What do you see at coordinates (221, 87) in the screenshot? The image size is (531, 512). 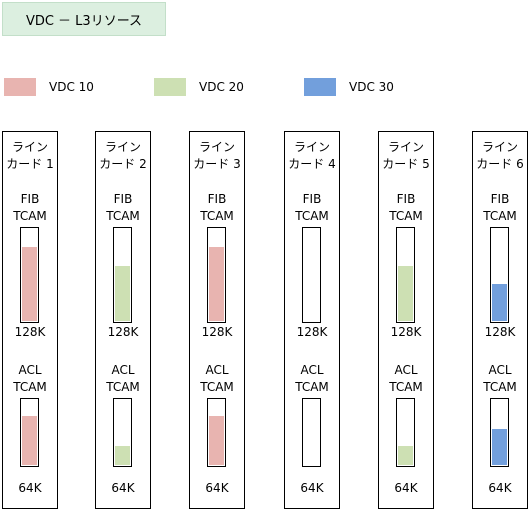 I see `legend-label-vdc-20: VDC 20` at bounding box center [221, 87].